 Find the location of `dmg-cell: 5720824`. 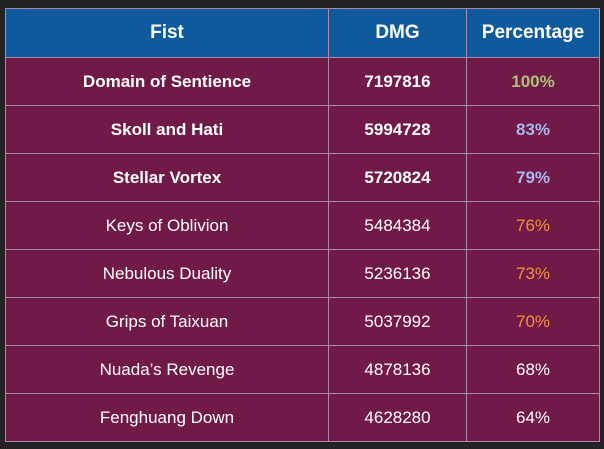

dmg-cell: 5720824 is located at coordinates (397, 177).